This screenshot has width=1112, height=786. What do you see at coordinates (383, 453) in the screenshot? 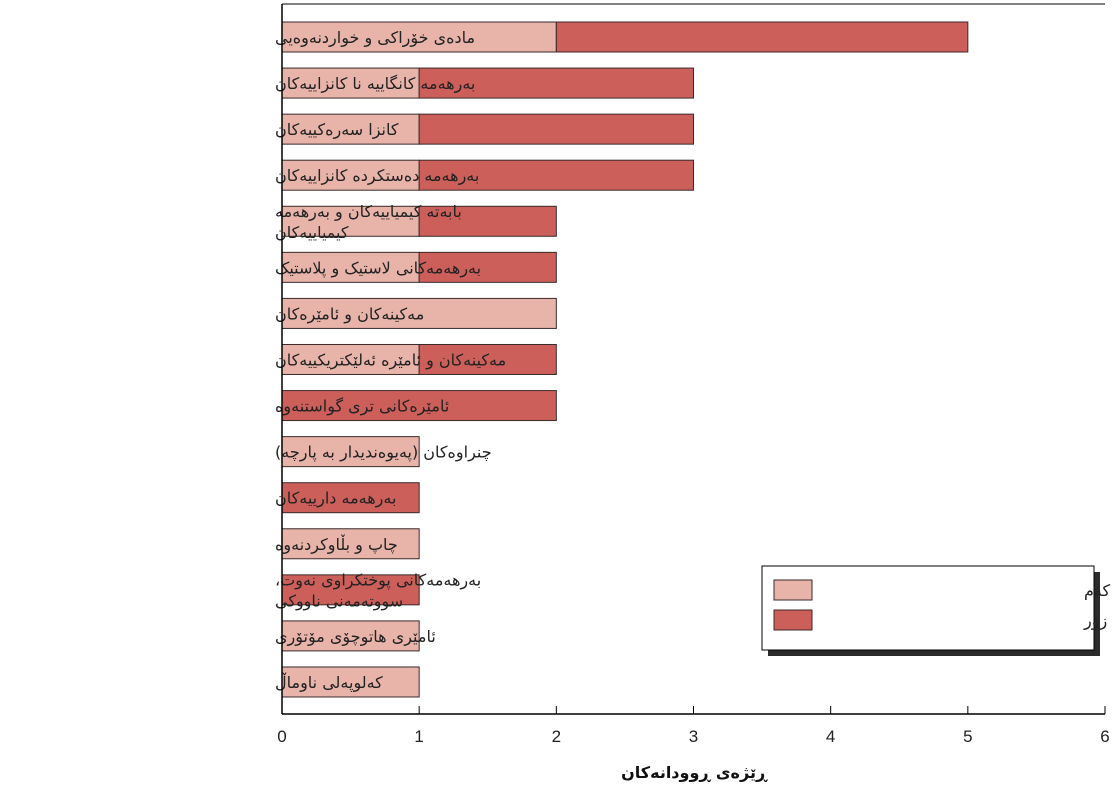
I see `category-label-9: چنراوەکان (پەیوەندیدار بە پارچە)` at bounding box center [383, 453].